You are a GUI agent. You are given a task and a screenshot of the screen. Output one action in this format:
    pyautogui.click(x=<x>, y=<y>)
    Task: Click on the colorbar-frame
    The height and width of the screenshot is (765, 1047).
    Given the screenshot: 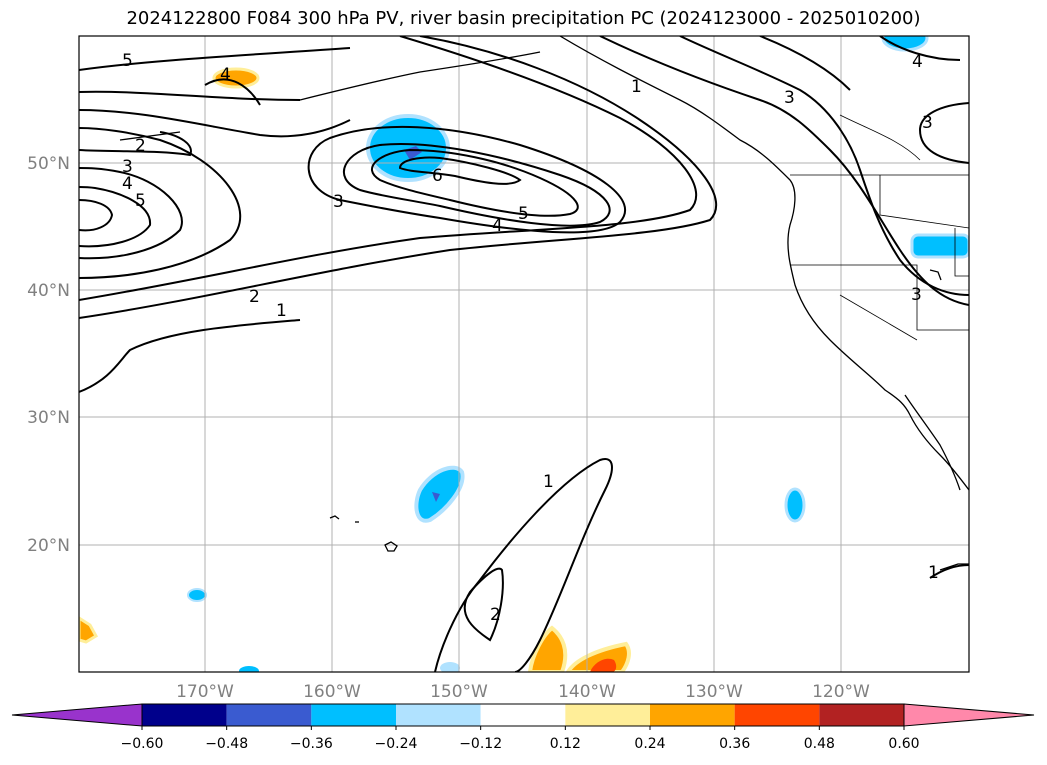 What is the action you would take?
    pyautogui.click(x=523, y=715)
    